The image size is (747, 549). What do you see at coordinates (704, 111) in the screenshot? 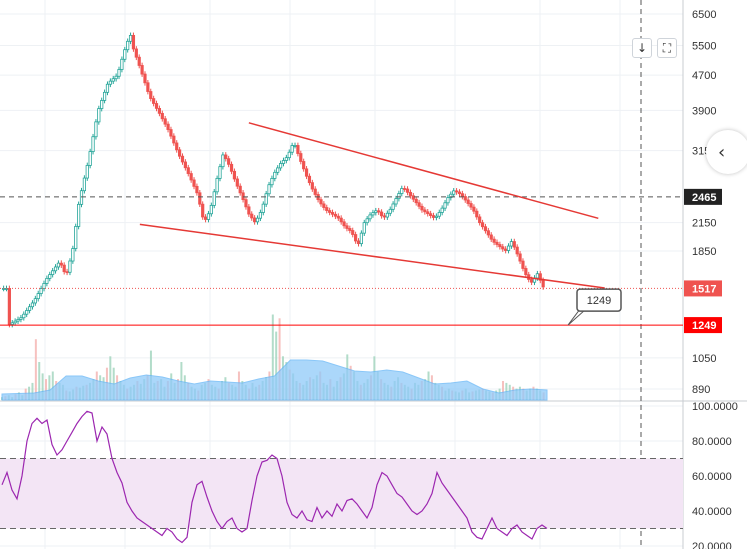
I see `price-tick-label: 3900` at bounding box center [704, 111].